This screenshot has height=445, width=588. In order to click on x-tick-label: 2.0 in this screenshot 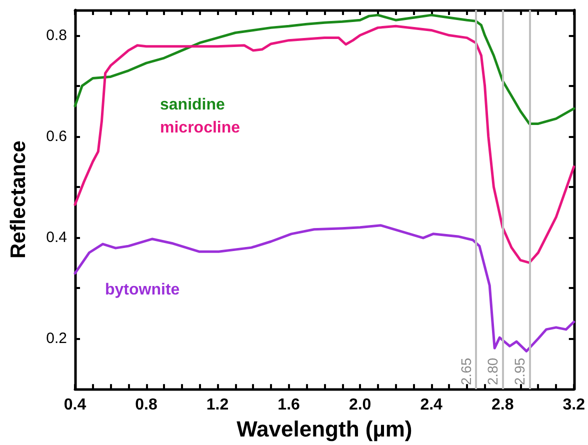, I will do `click(360, 405)`.